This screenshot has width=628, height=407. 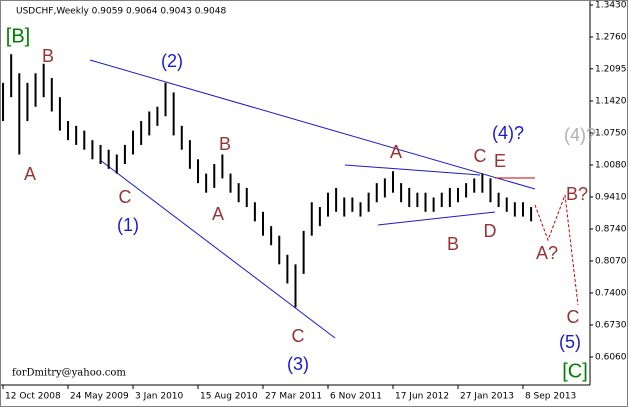 I want to click on y-tick-label: 0.9410, so click(x=611, y=198).